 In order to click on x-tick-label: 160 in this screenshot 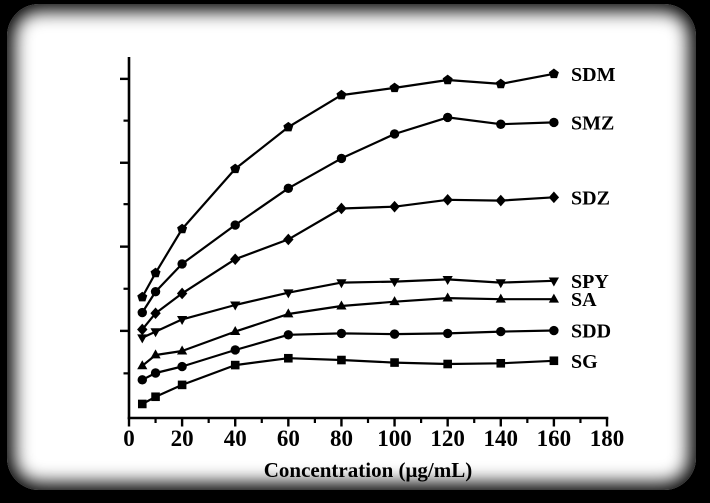, I will do `click(554, 438)`.